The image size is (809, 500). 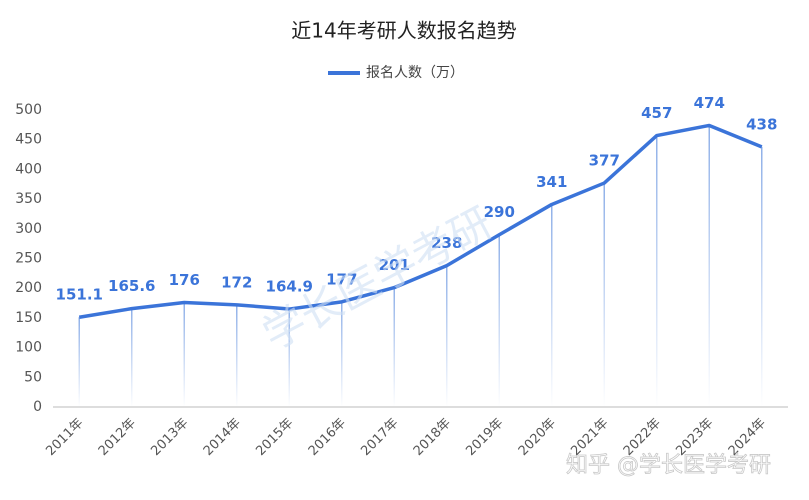 What do you see at coordinates (131, 286) in the screenshot?
I see `data-label: 165.6` at bounding box center [131, 286].